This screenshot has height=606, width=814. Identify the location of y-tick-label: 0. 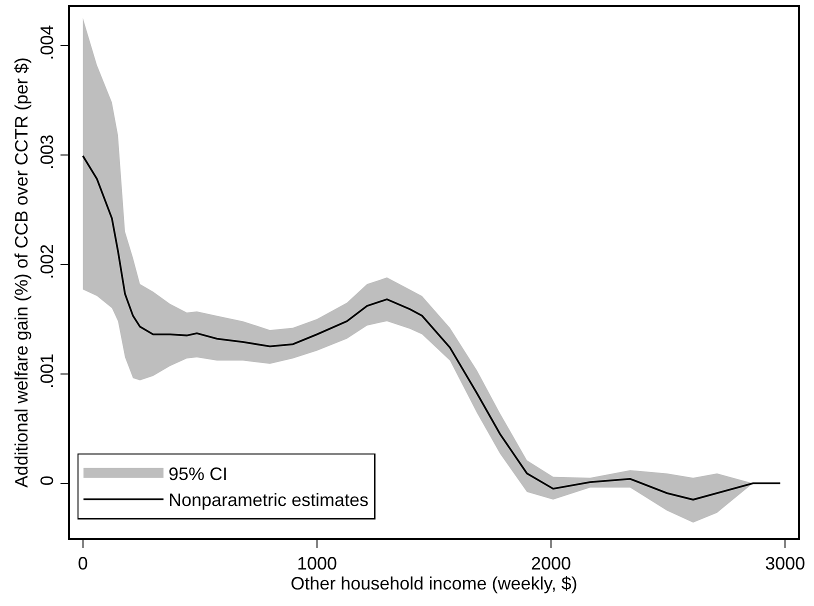
(47, 481).